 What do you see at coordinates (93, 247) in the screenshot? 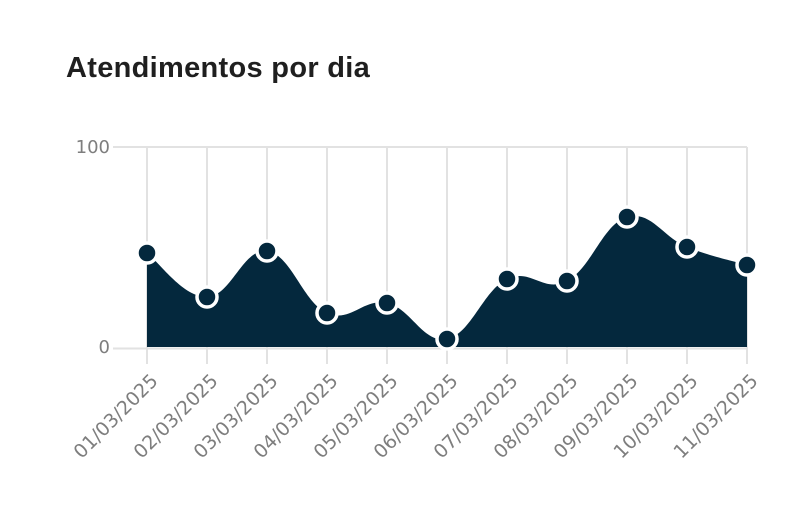
I see `y-axis-labels: 0 100` at bounding box center [93, 247].